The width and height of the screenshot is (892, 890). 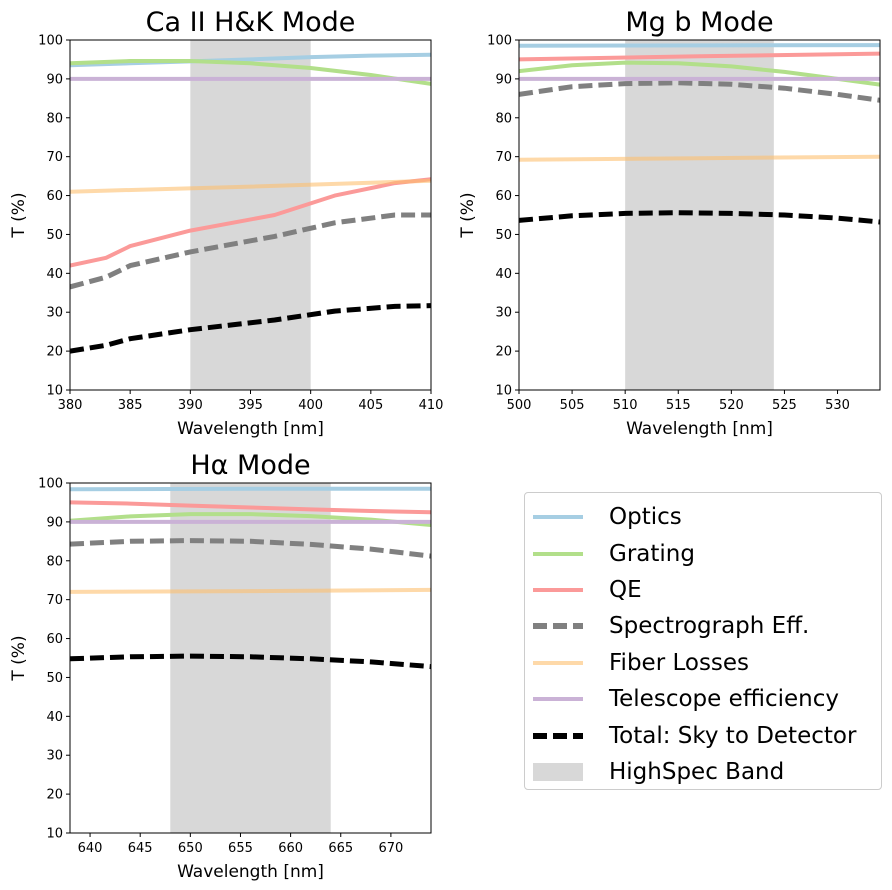 I want to click on x-tick-label: 670, so click(x=390, y=848).